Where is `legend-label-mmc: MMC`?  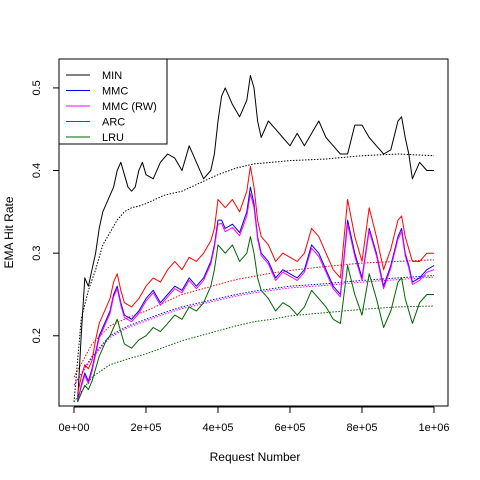
legend-label-mmc: MMC is located at coordinates (115, 92).